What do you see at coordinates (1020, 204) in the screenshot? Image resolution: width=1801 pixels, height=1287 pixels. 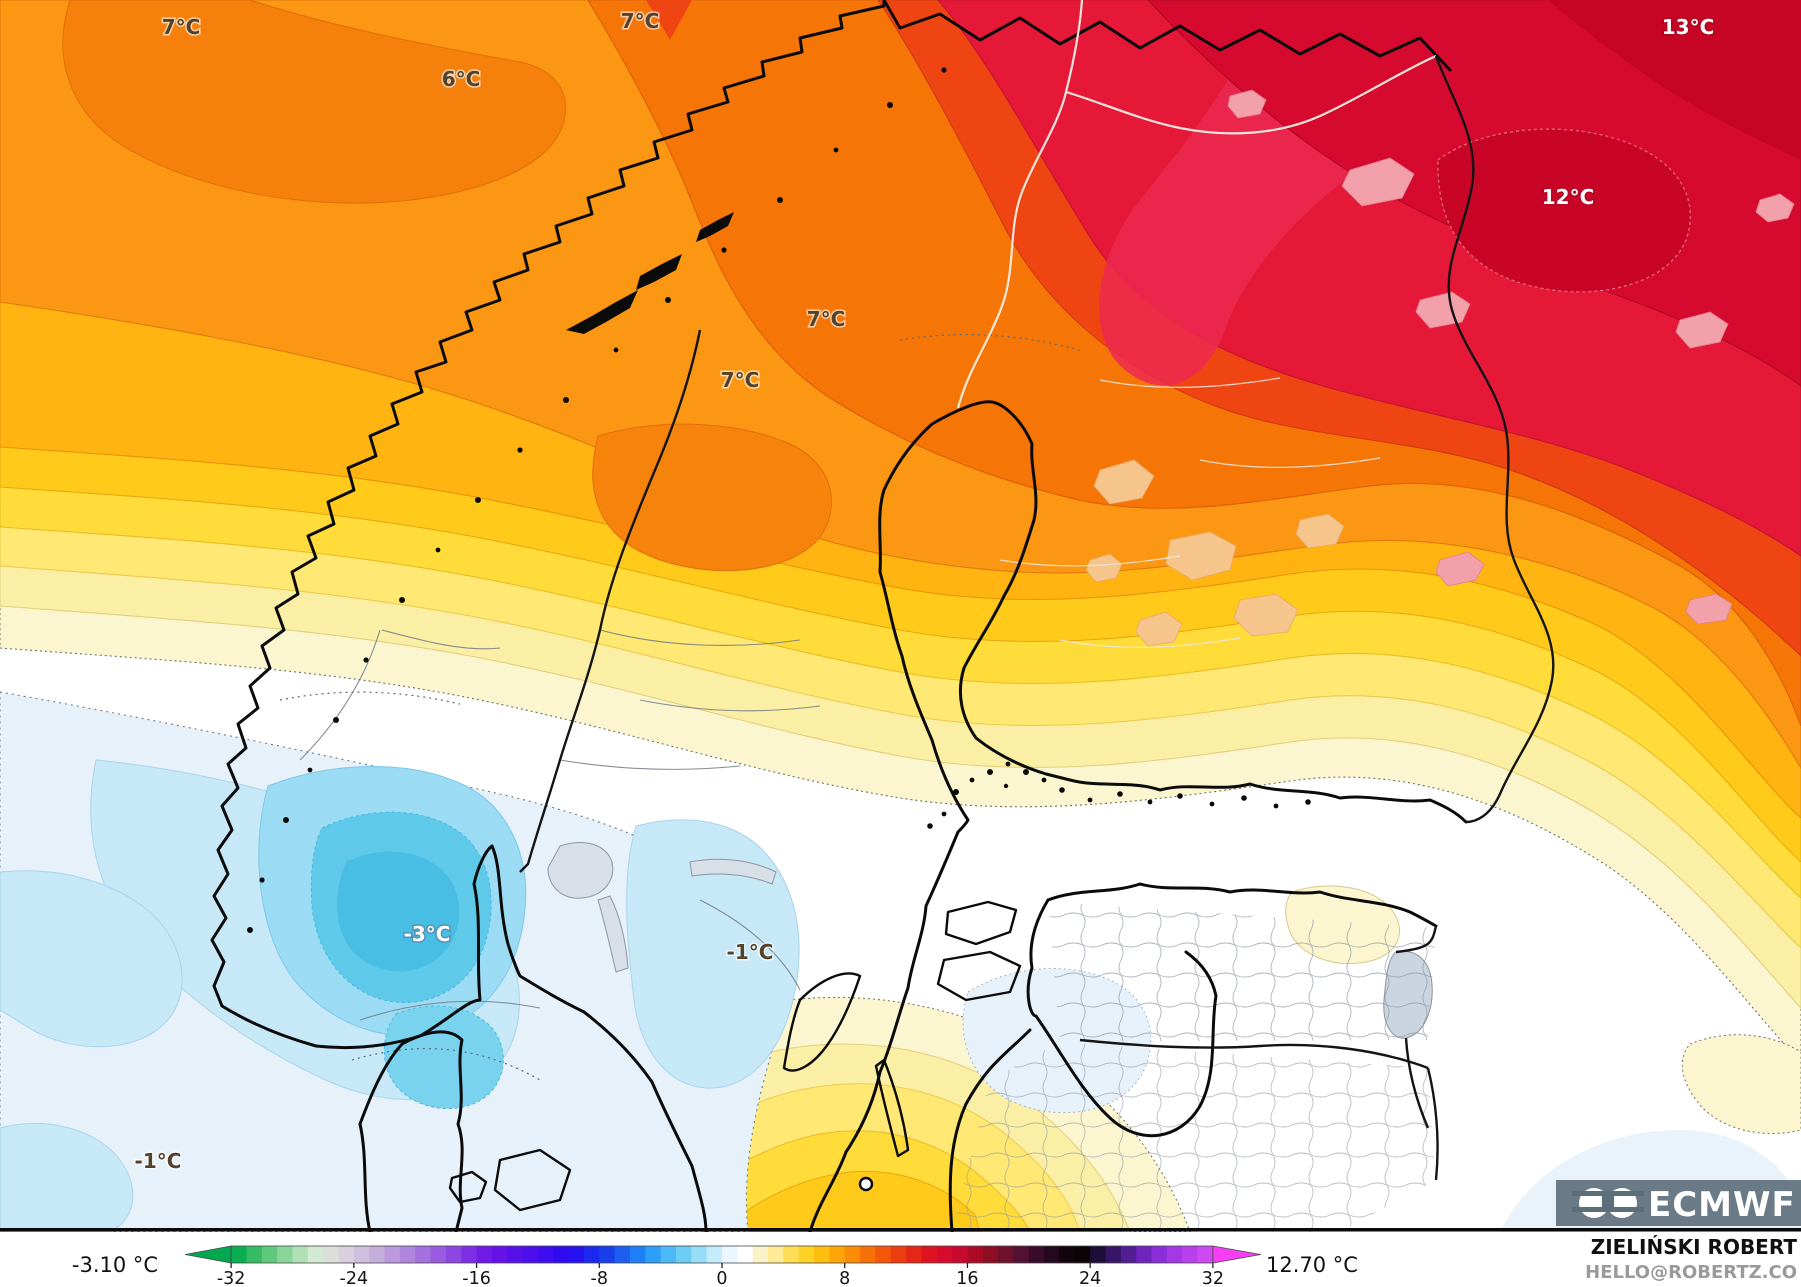 I see `border-sweden-finland` at bounding box center [1020, 204].